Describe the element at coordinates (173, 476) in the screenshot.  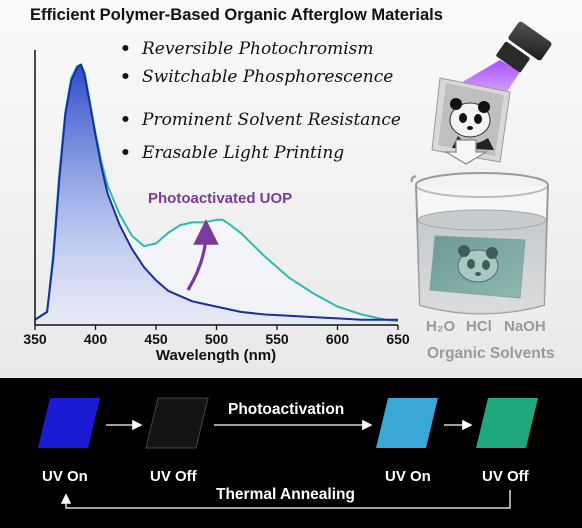
I see `state-label-2: UV Off` at that location.